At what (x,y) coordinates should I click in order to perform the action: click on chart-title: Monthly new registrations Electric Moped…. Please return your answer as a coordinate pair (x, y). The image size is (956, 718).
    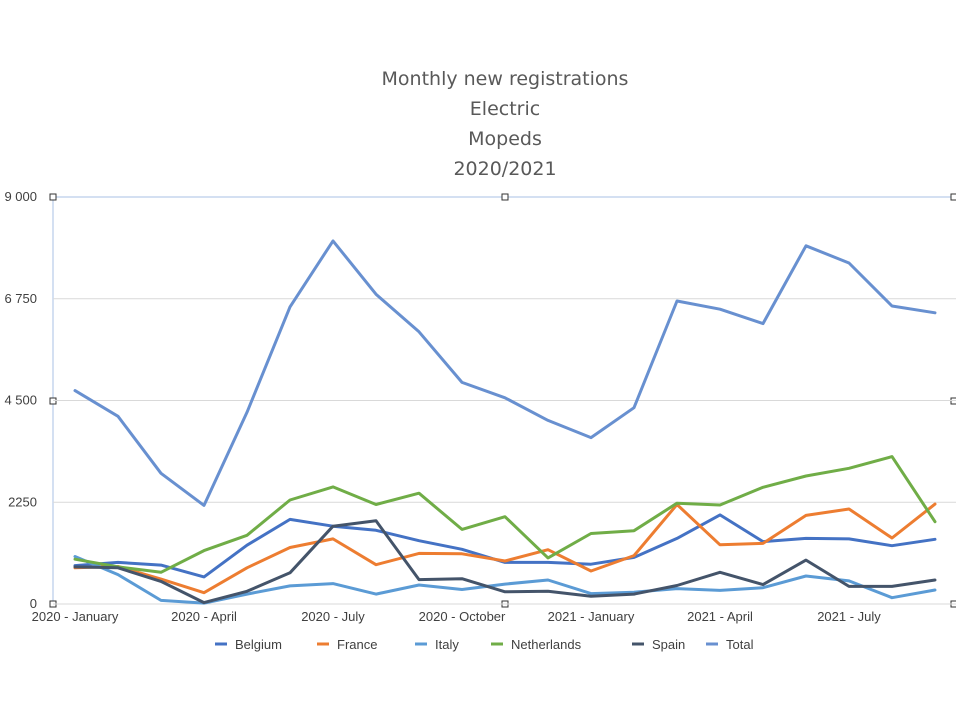
    Looking at the image, I should click on (505, 124).